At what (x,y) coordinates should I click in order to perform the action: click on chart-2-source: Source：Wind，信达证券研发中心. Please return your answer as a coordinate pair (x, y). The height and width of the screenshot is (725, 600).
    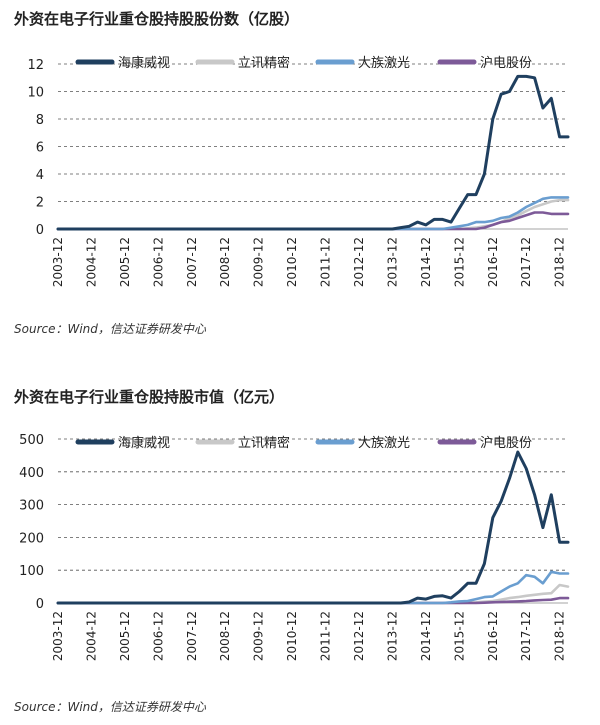
    Looking at the image, I should click on (110, 707).